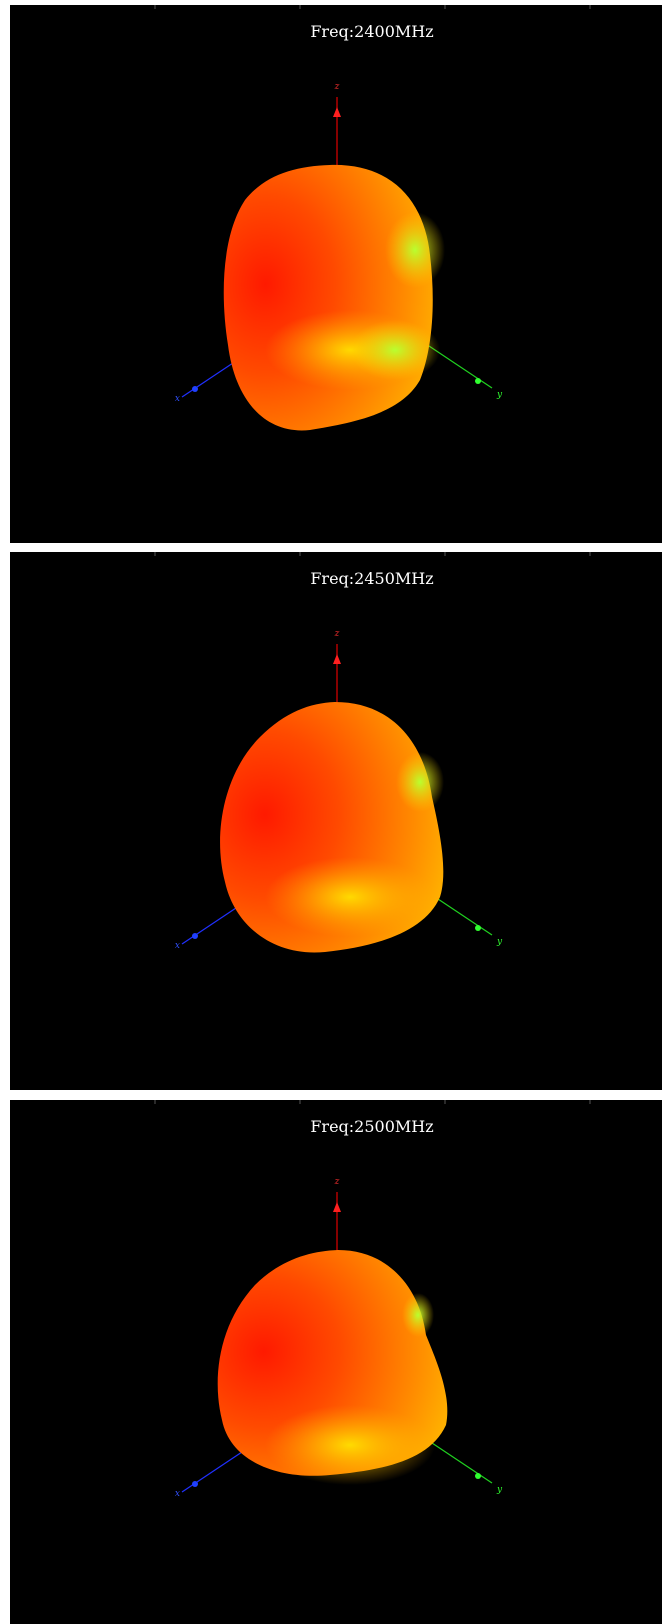  I want to click on panel-title: Freq:2450MHz, so click(371, 578).